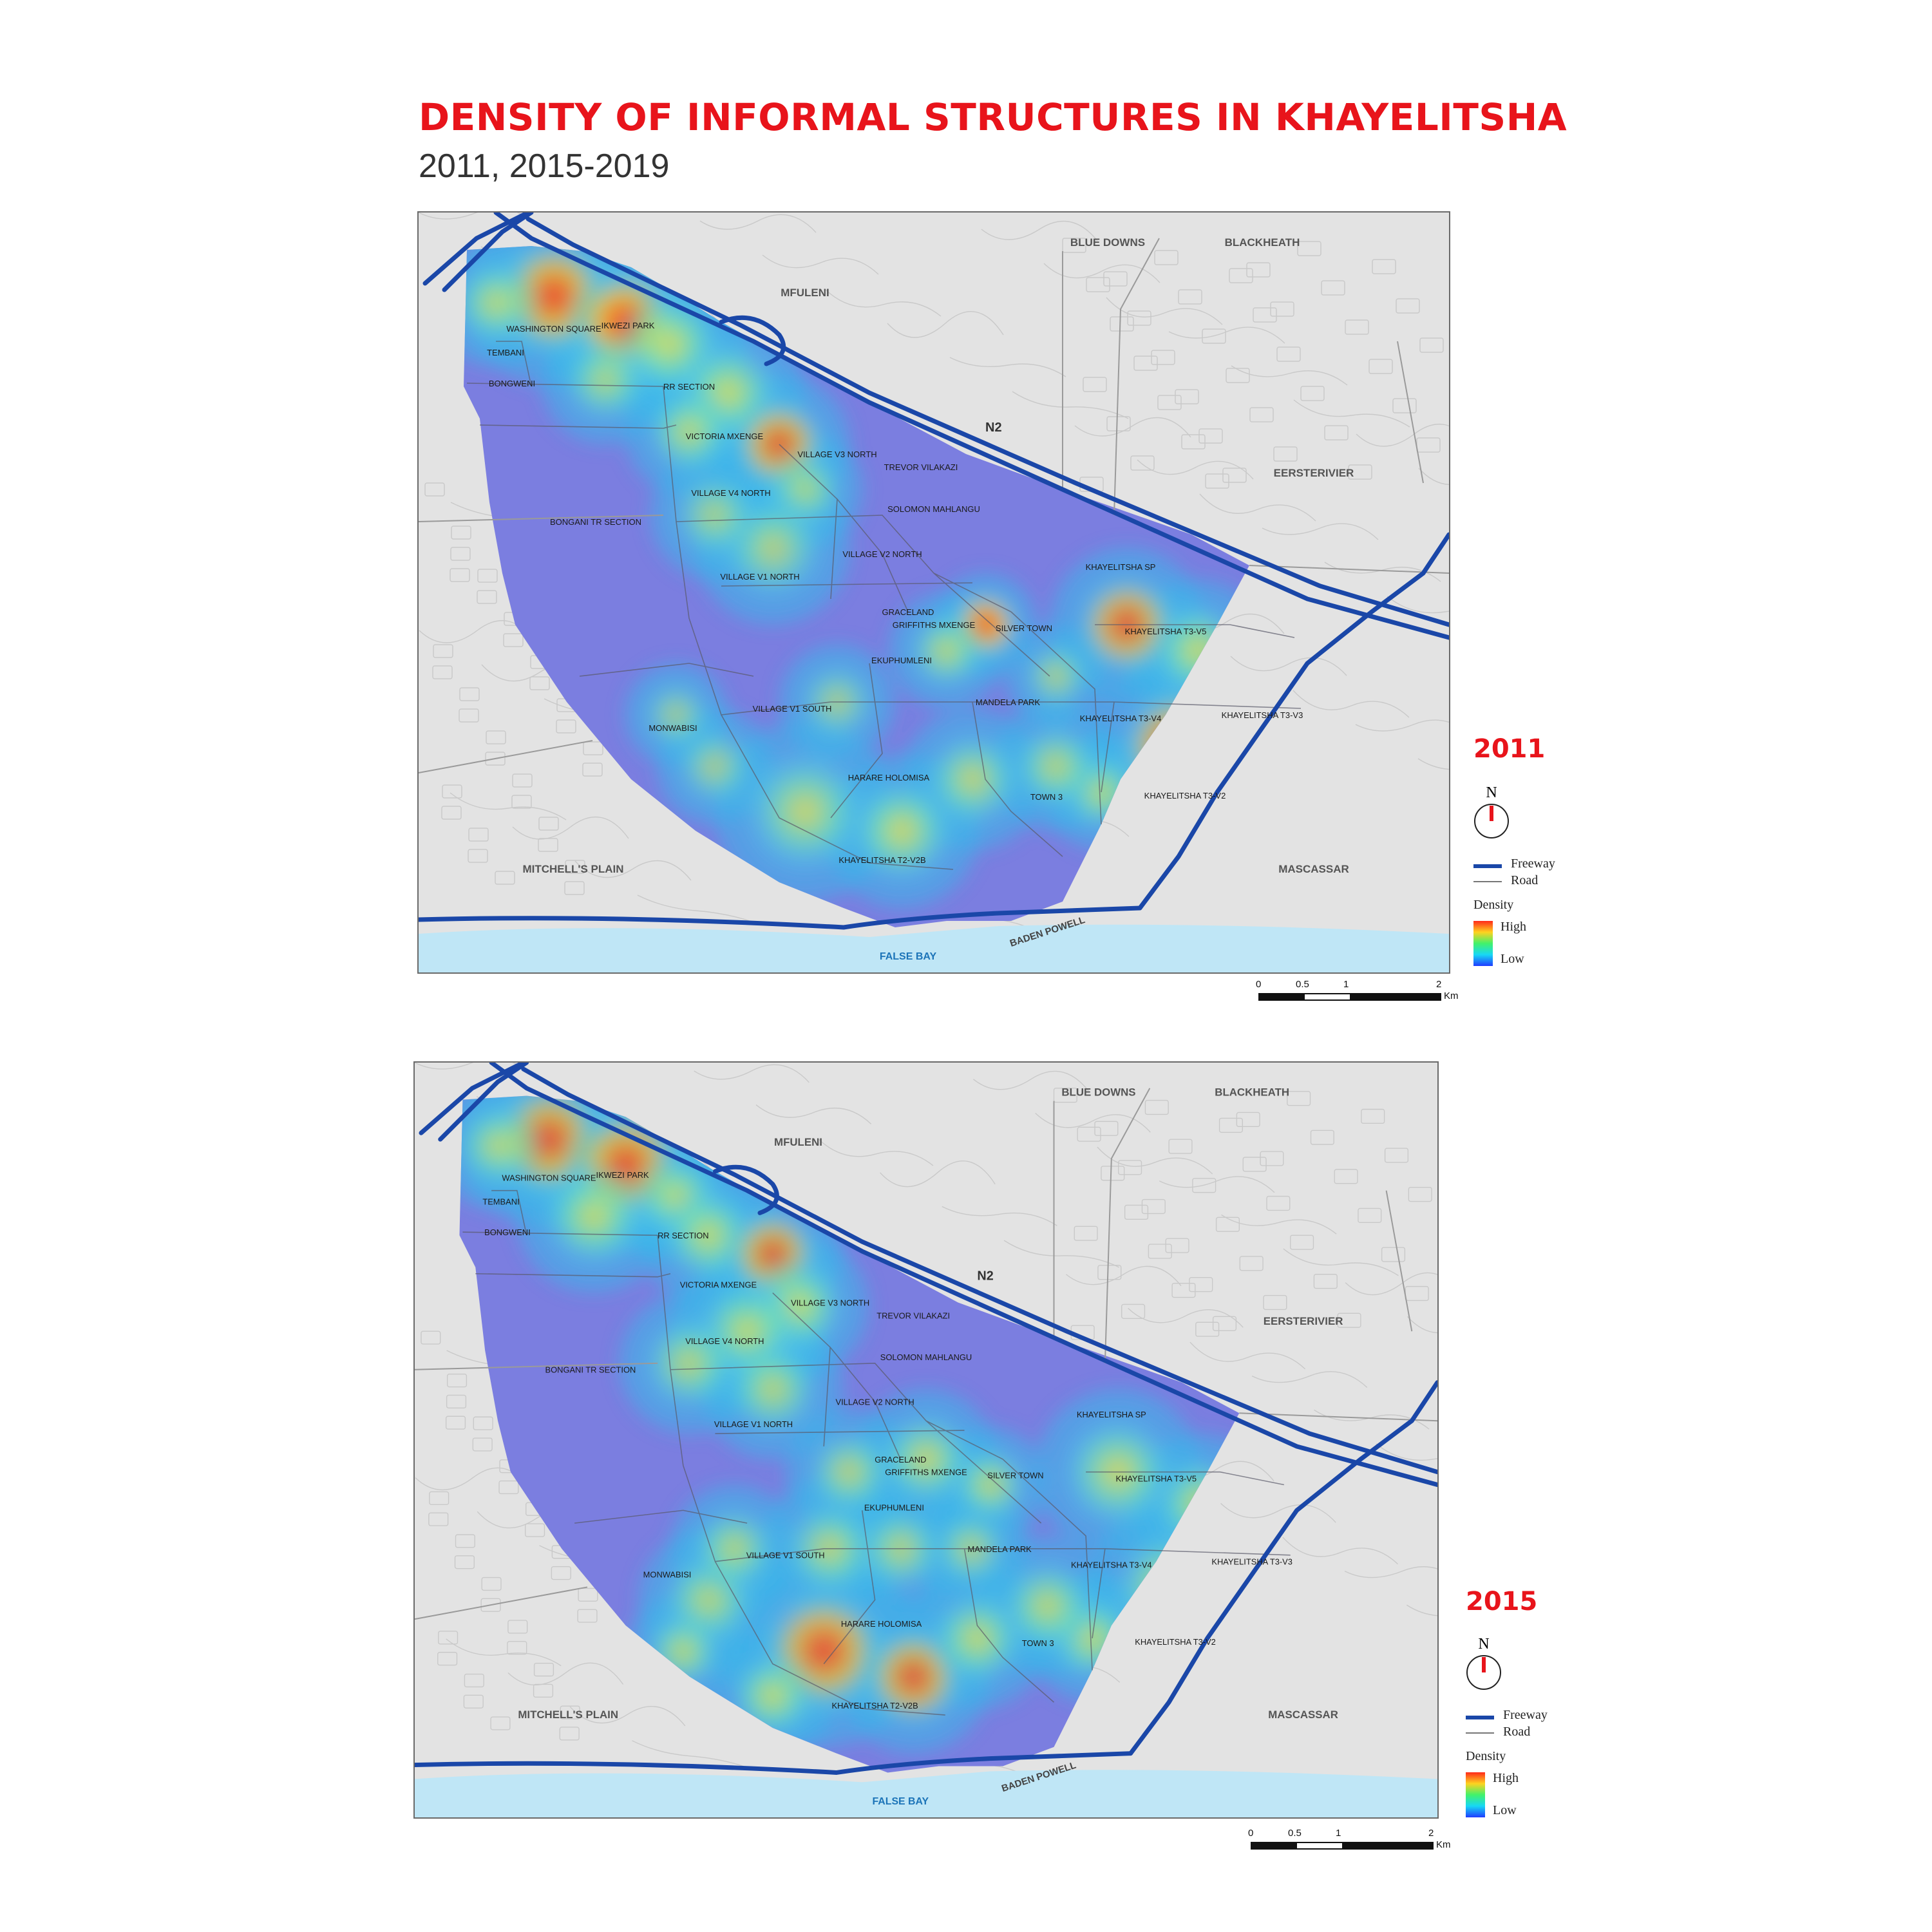 This screenshot has width=1932, height=1932. Describe the element at coordinates (1517, 1732) in the screenshot. I see `legend-road-label: Road` at that location.